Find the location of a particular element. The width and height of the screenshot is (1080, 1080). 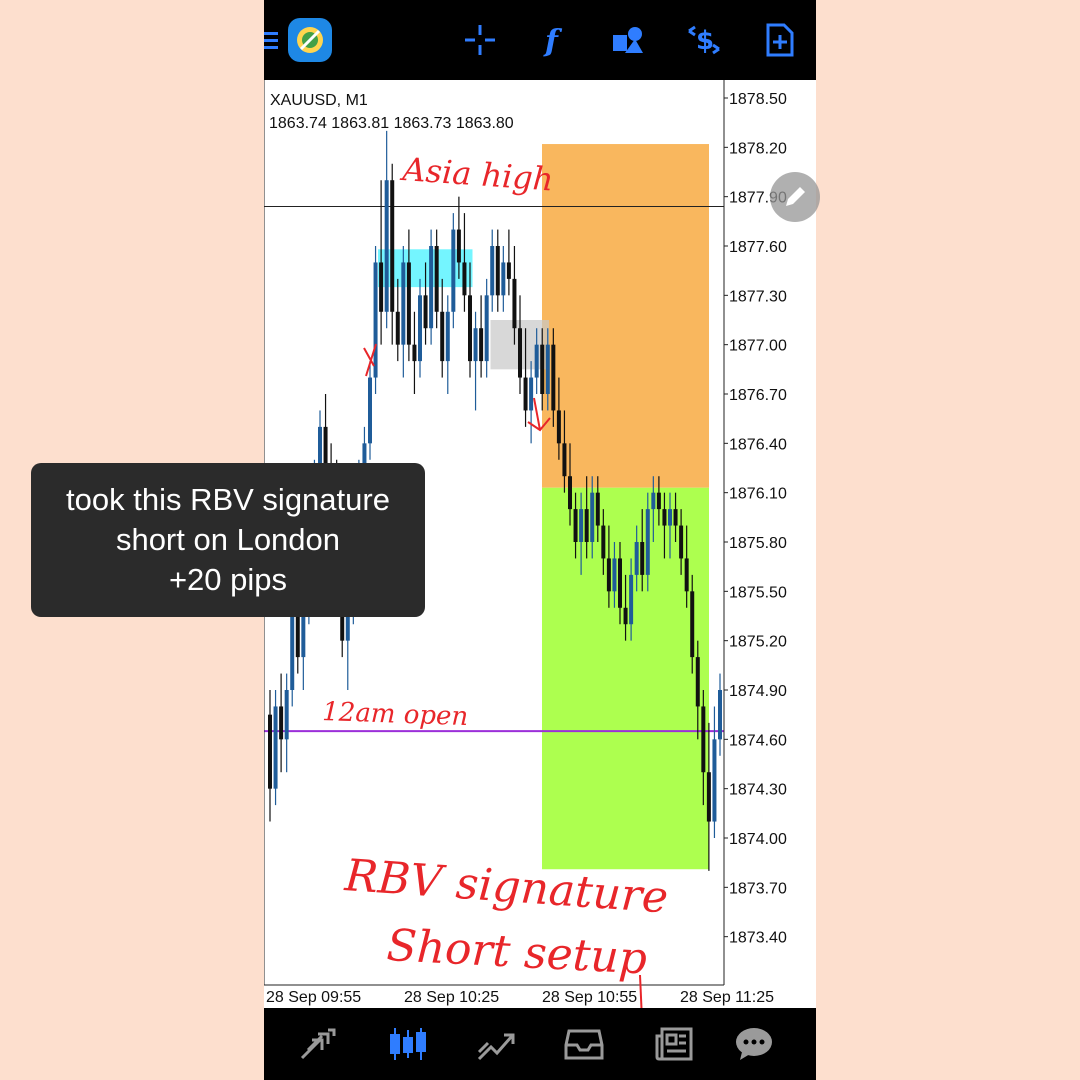

asia-high-annotation: Asia high is located at coordinates (476, 174).